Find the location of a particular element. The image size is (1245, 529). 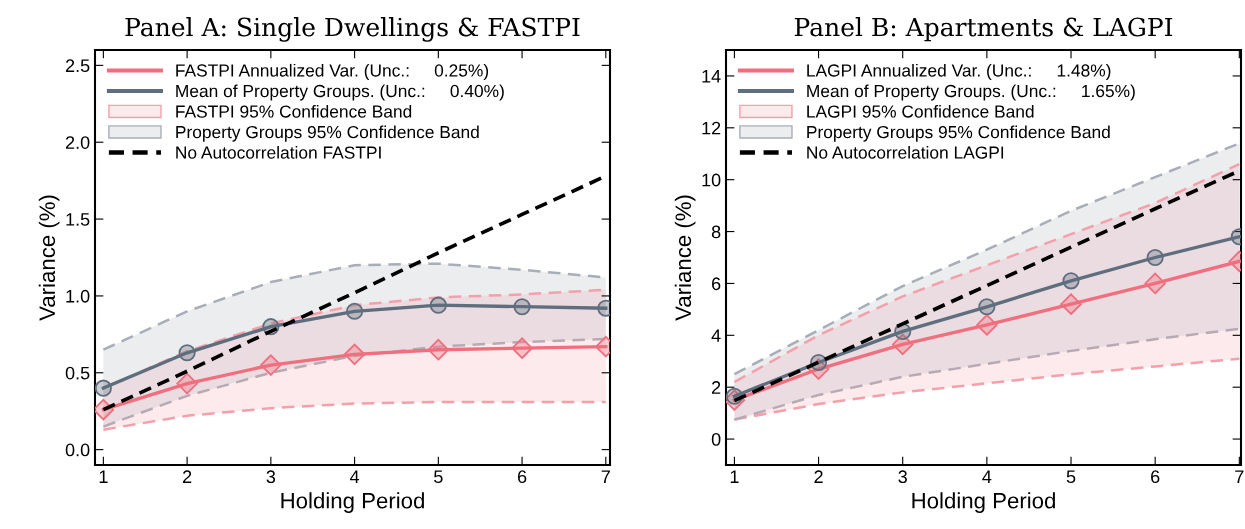

legend-label: FASTPI Annualized Var. (Unc.: 0.25%) is located at coordinates (332, 72).